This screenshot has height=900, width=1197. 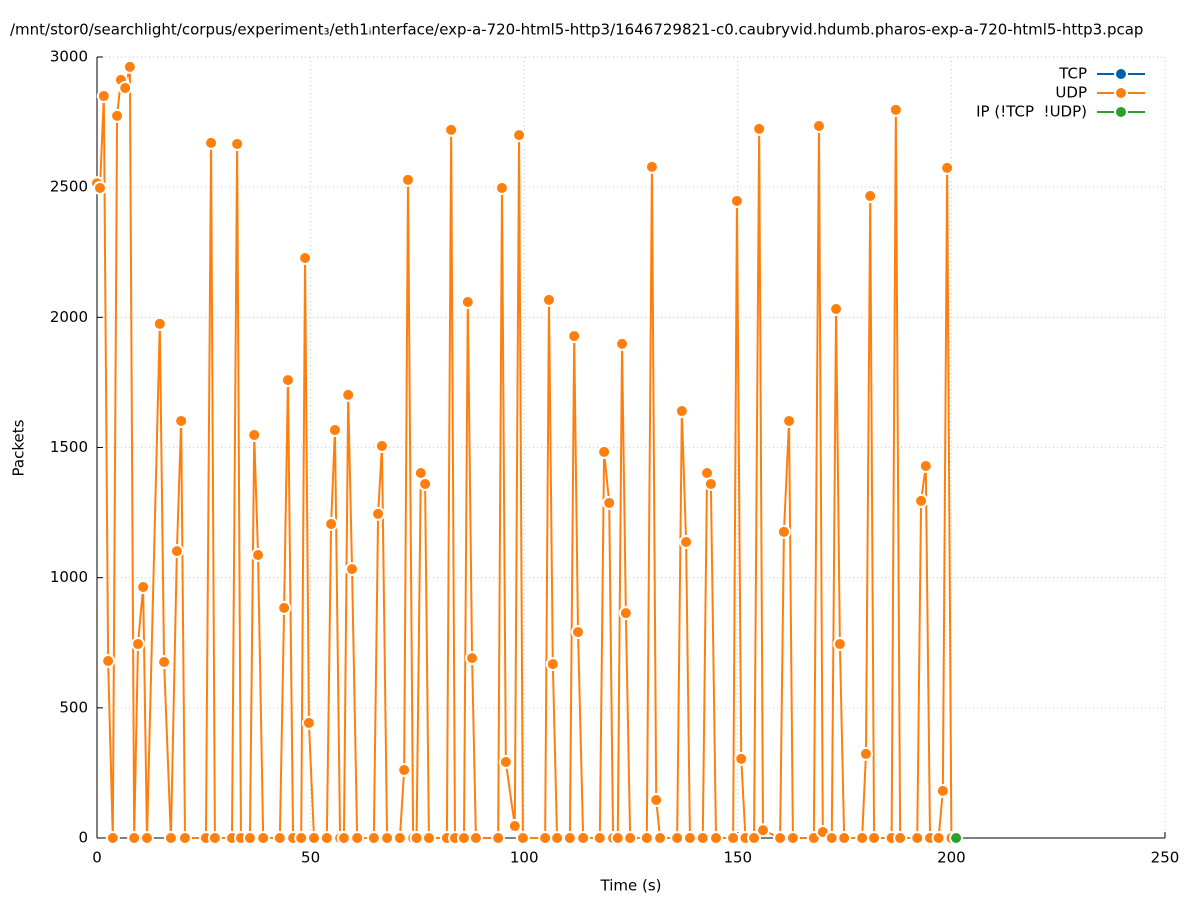 I want to click on x-tick-label: 200, so click(x=951, y=858).